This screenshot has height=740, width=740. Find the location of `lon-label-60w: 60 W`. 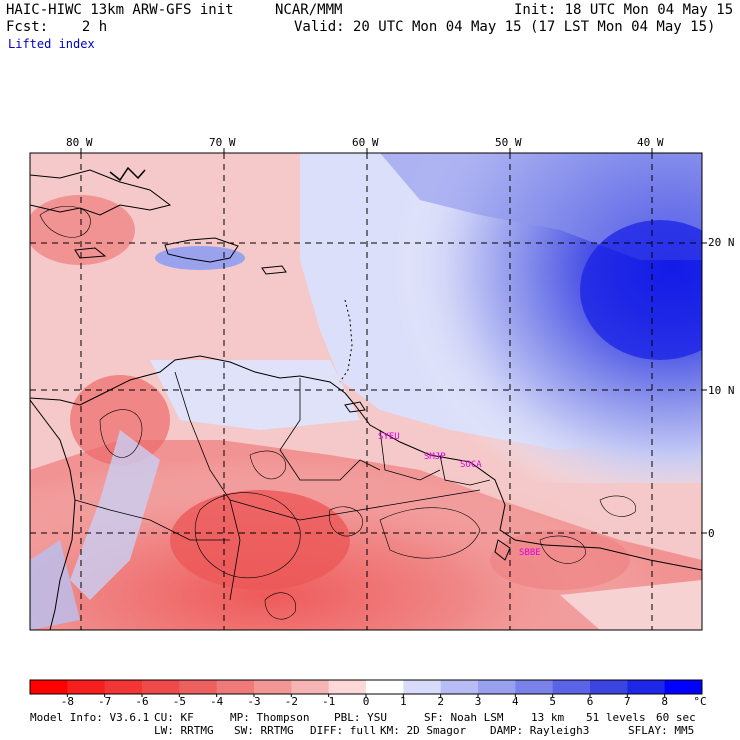

lon-label-60w: 60 W is located at coordinates (365, 142).